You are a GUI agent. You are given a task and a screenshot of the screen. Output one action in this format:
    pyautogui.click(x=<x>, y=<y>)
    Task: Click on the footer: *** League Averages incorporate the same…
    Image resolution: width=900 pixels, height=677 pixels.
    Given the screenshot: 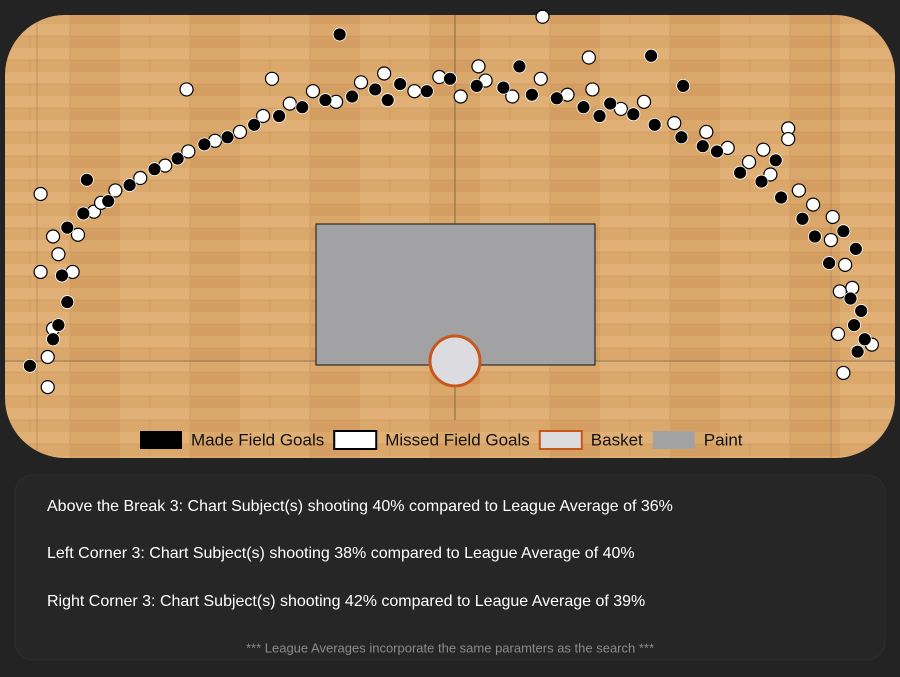 What is the action you would take?
    pyautogui.click(x=450, y=647)
    